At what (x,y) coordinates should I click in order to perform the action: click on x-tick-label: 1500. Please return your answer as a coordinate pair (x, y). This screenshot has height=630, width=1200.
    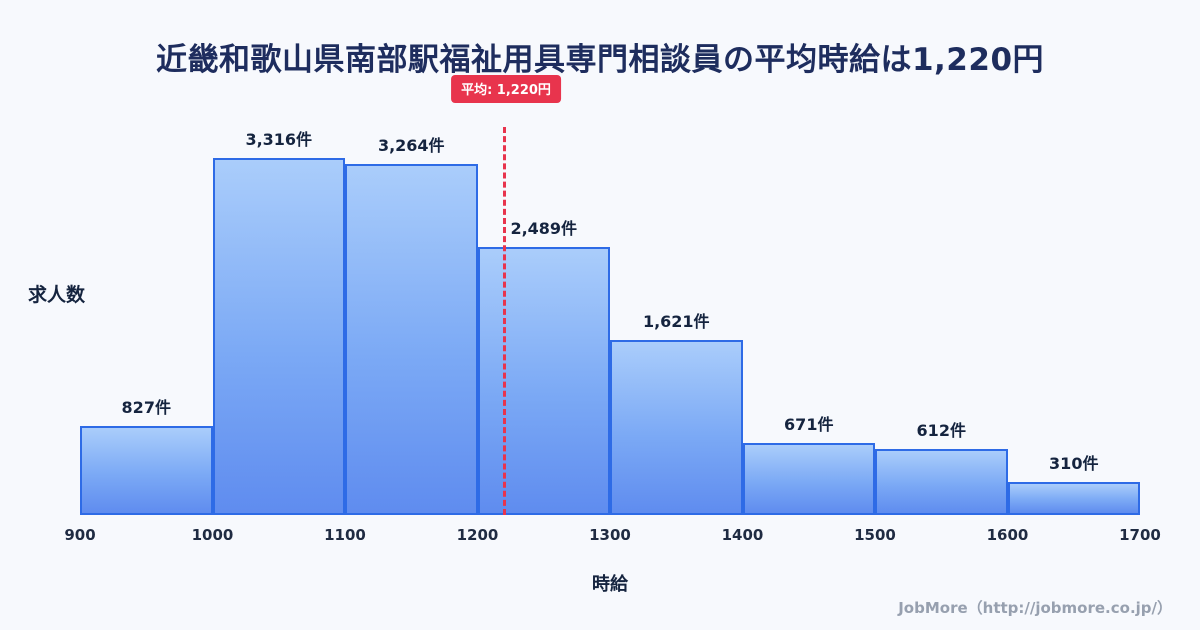
    Looking at the image, I should click on (875, 535).